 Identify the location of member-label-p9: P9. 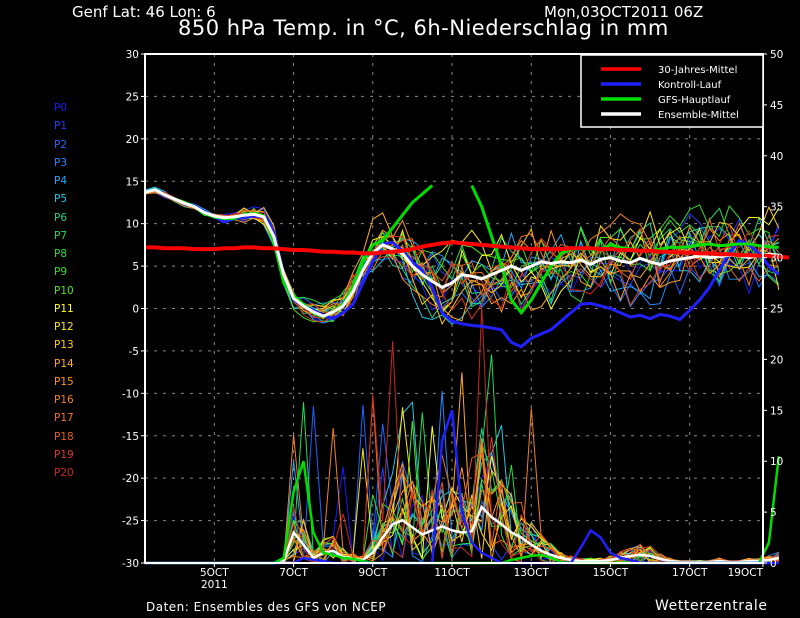
(61, 272).